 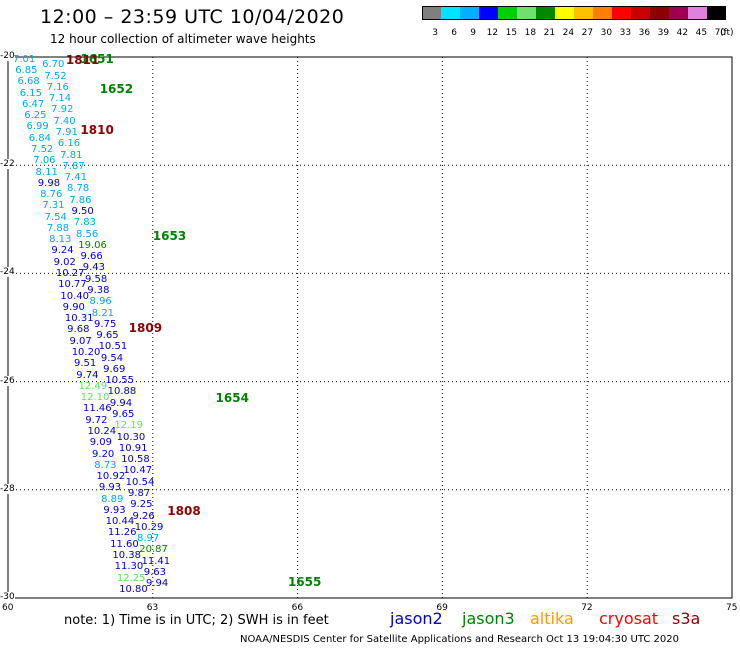 What do you see at coordinates (49, 183) in the screenshot?
I see `wave-height-value: 9.98` at bounding box center [49, 183].